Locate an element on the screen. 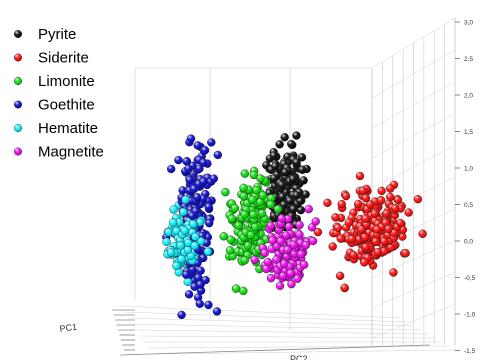  tick-label: 2,5 is located at coordinates (468, 59).